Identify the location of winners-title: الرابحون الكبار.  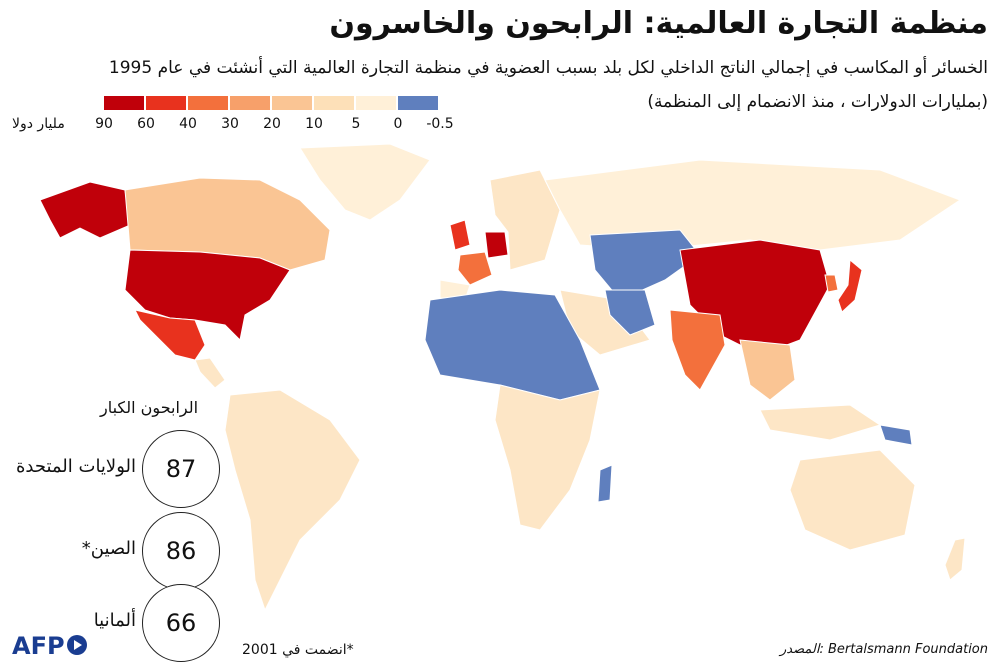
(149, 407).